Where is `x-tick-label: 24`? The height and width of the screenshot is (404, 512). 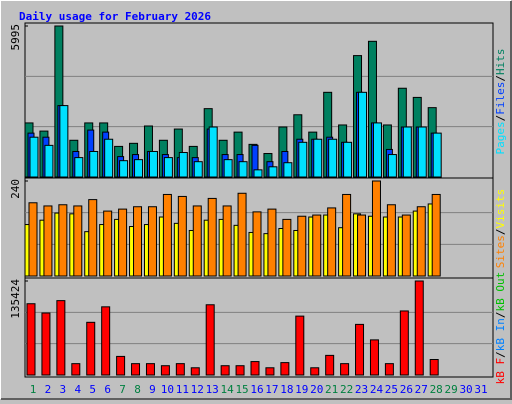 x-tick-label: 24 is located at coordinates (377, 389).